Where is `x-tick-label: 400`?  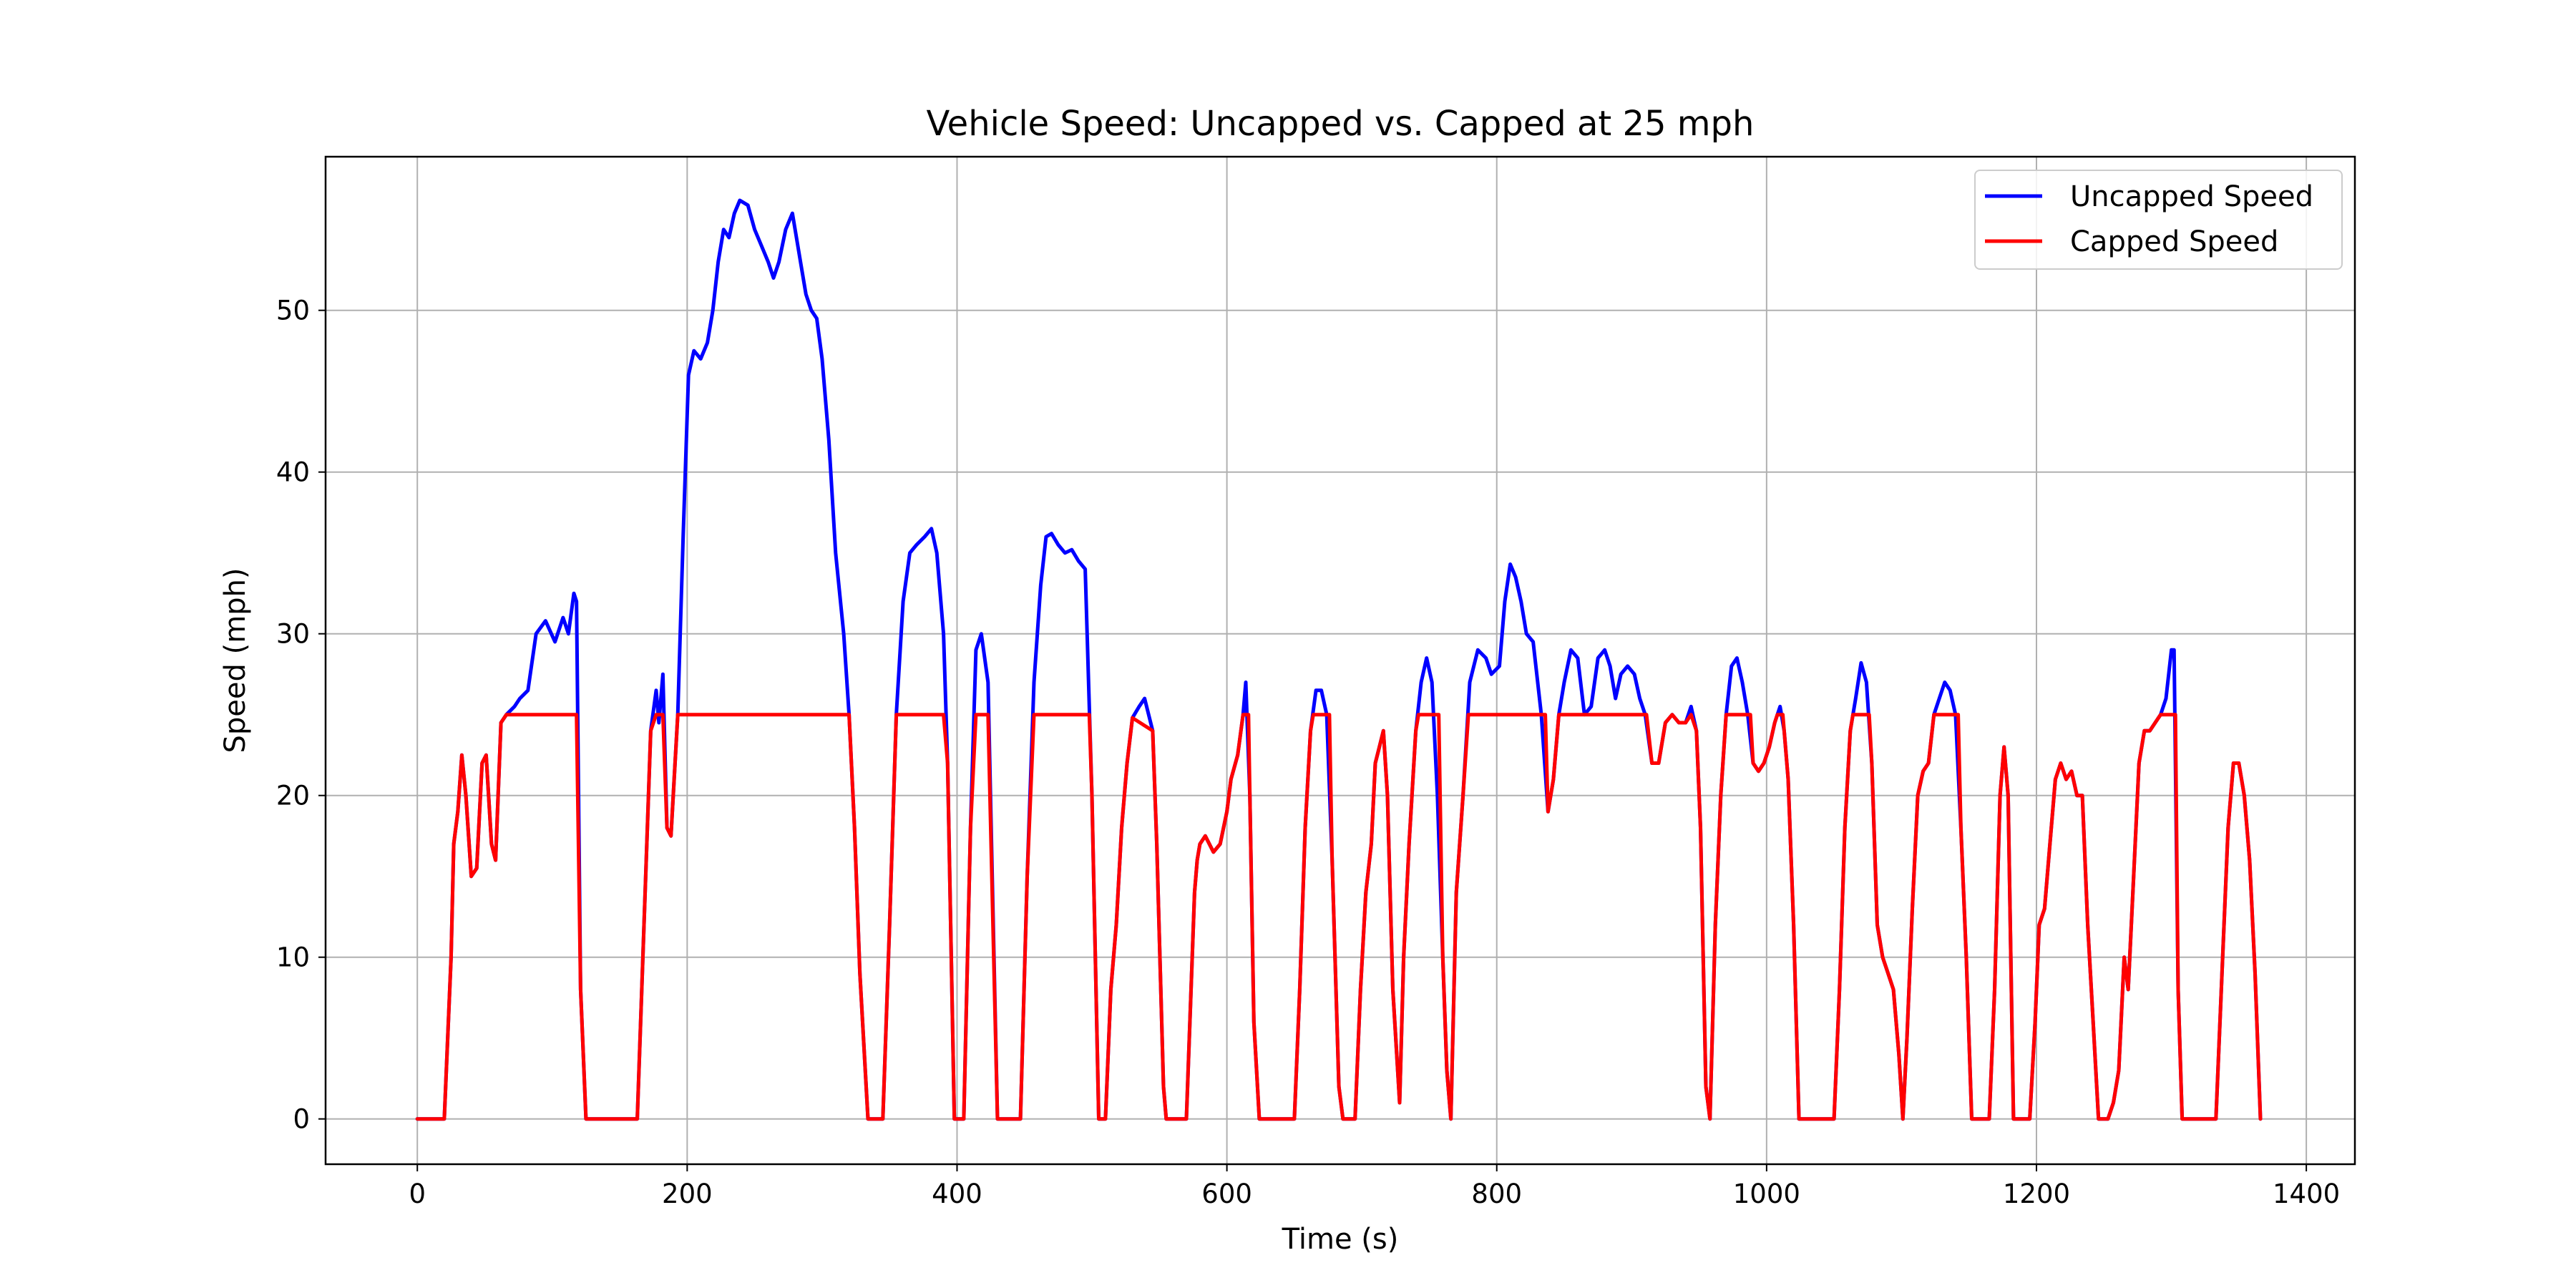 x-tick-label: 400 is located at coordinates (957, 1194).